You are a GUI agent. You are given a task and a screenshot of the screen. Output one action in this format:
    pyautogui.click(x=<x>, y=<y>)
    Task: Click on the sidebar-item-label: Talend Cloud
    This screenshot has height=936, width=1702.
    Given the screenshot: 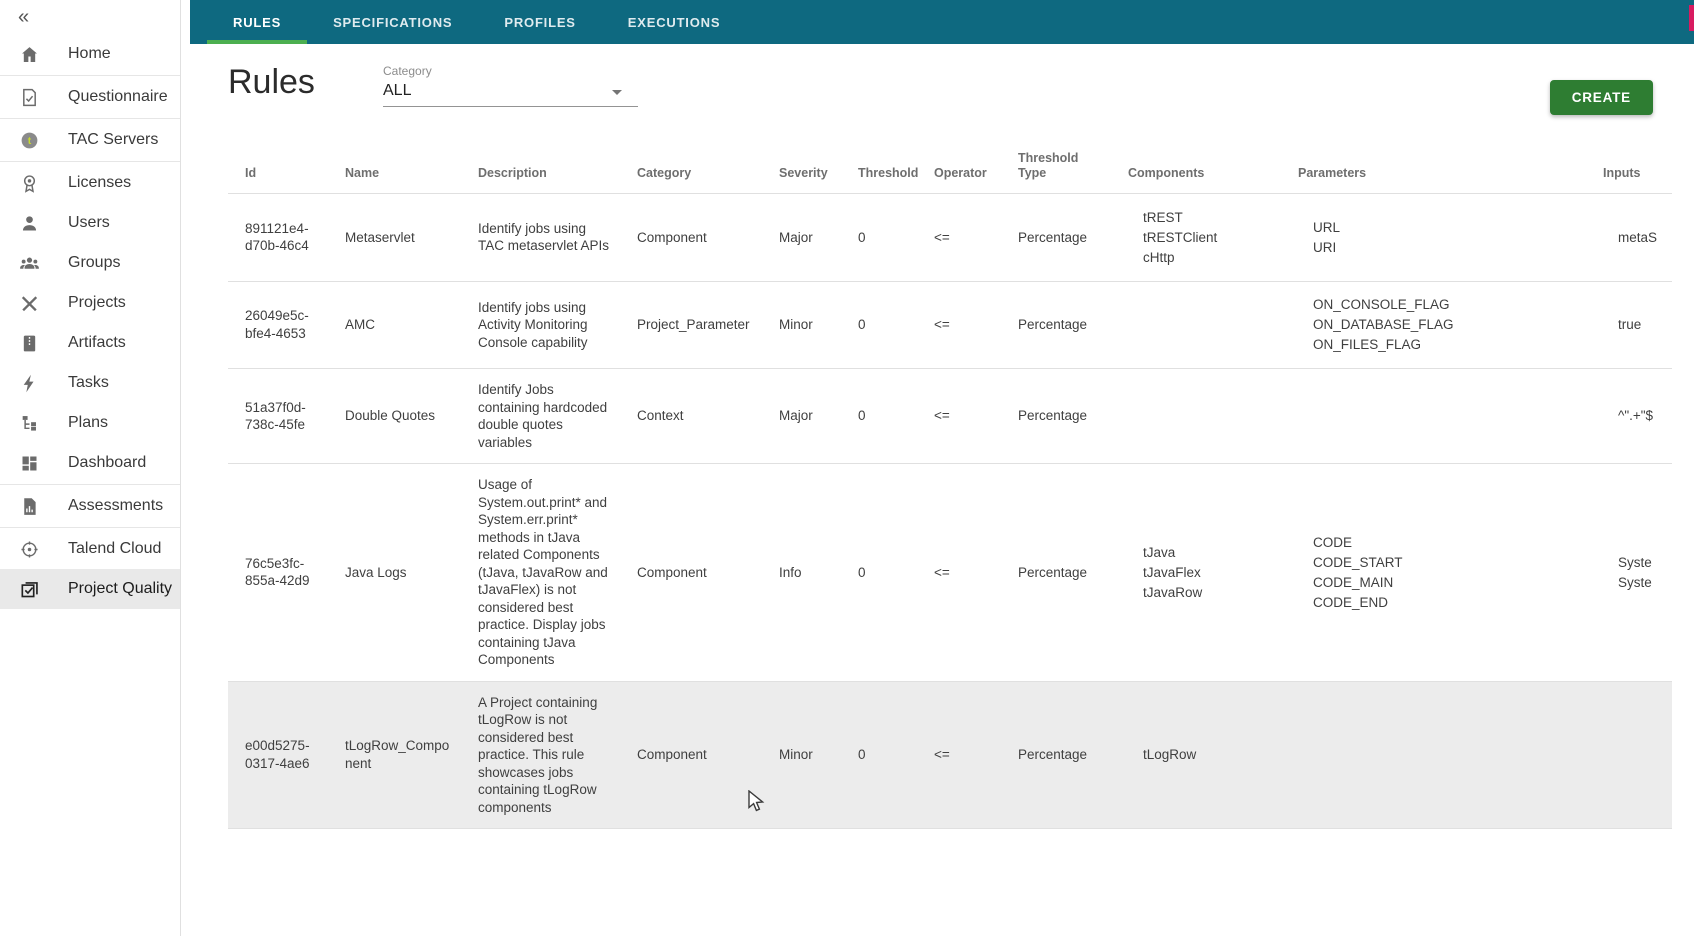 What is the action you would take?
    pyautogui.click(x=115, y=548)
    